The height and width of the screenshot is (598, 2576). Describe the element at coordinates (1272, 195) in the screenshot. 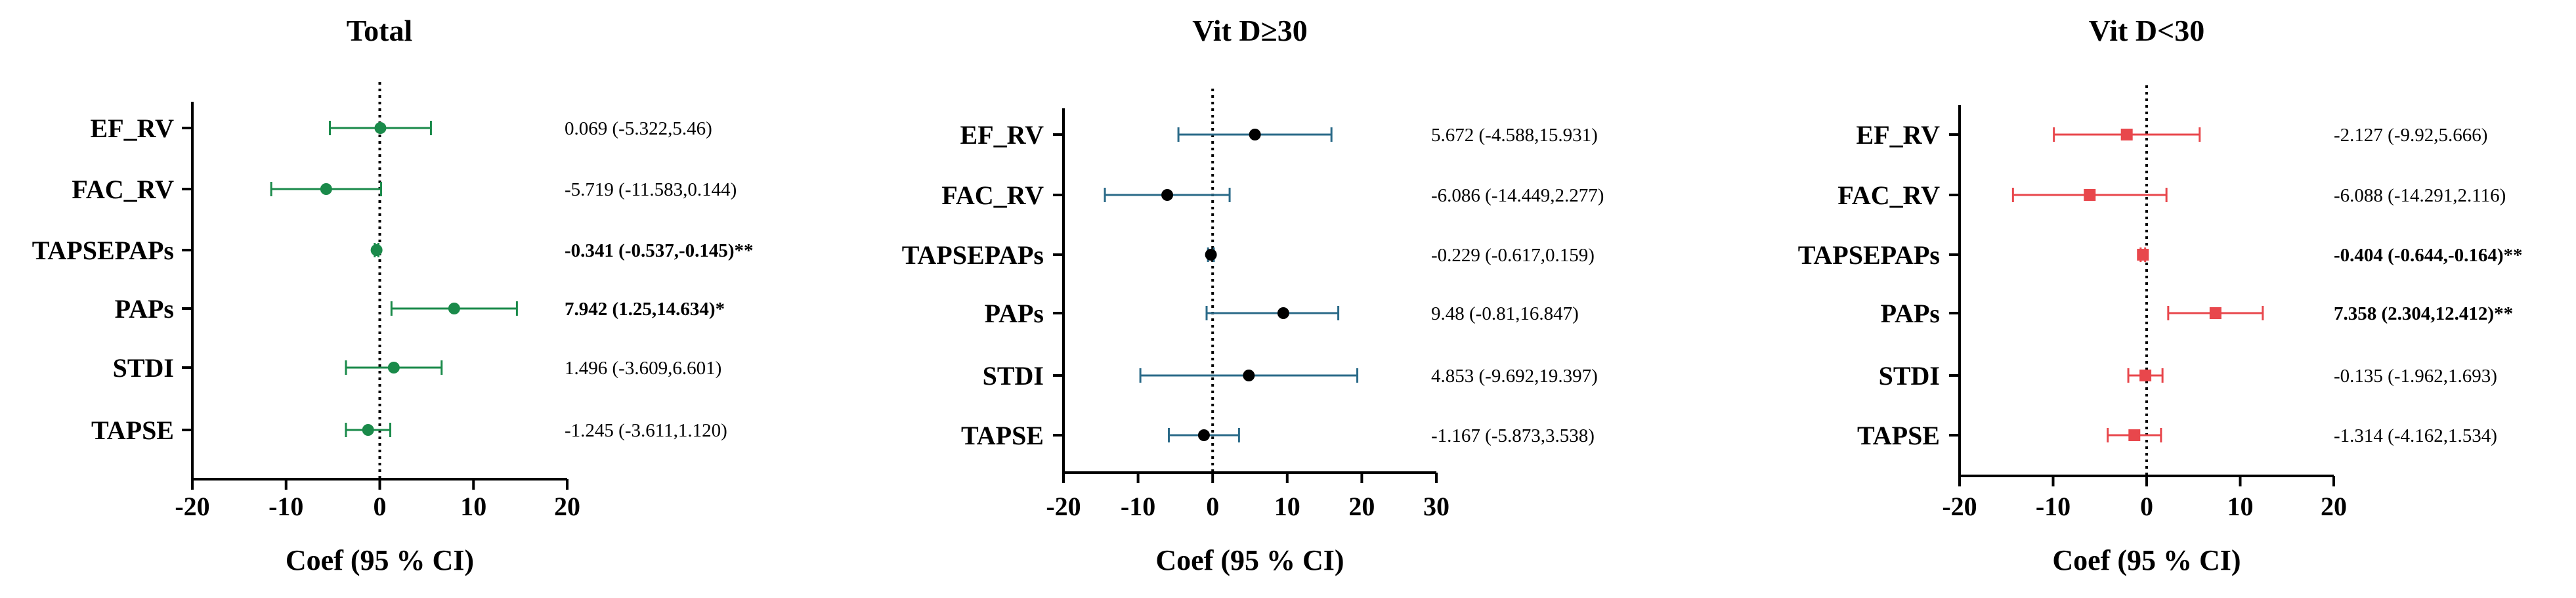

I see `row-fac_rv: FAC_RV -6.086 (-14.449,2.277)` at that location.